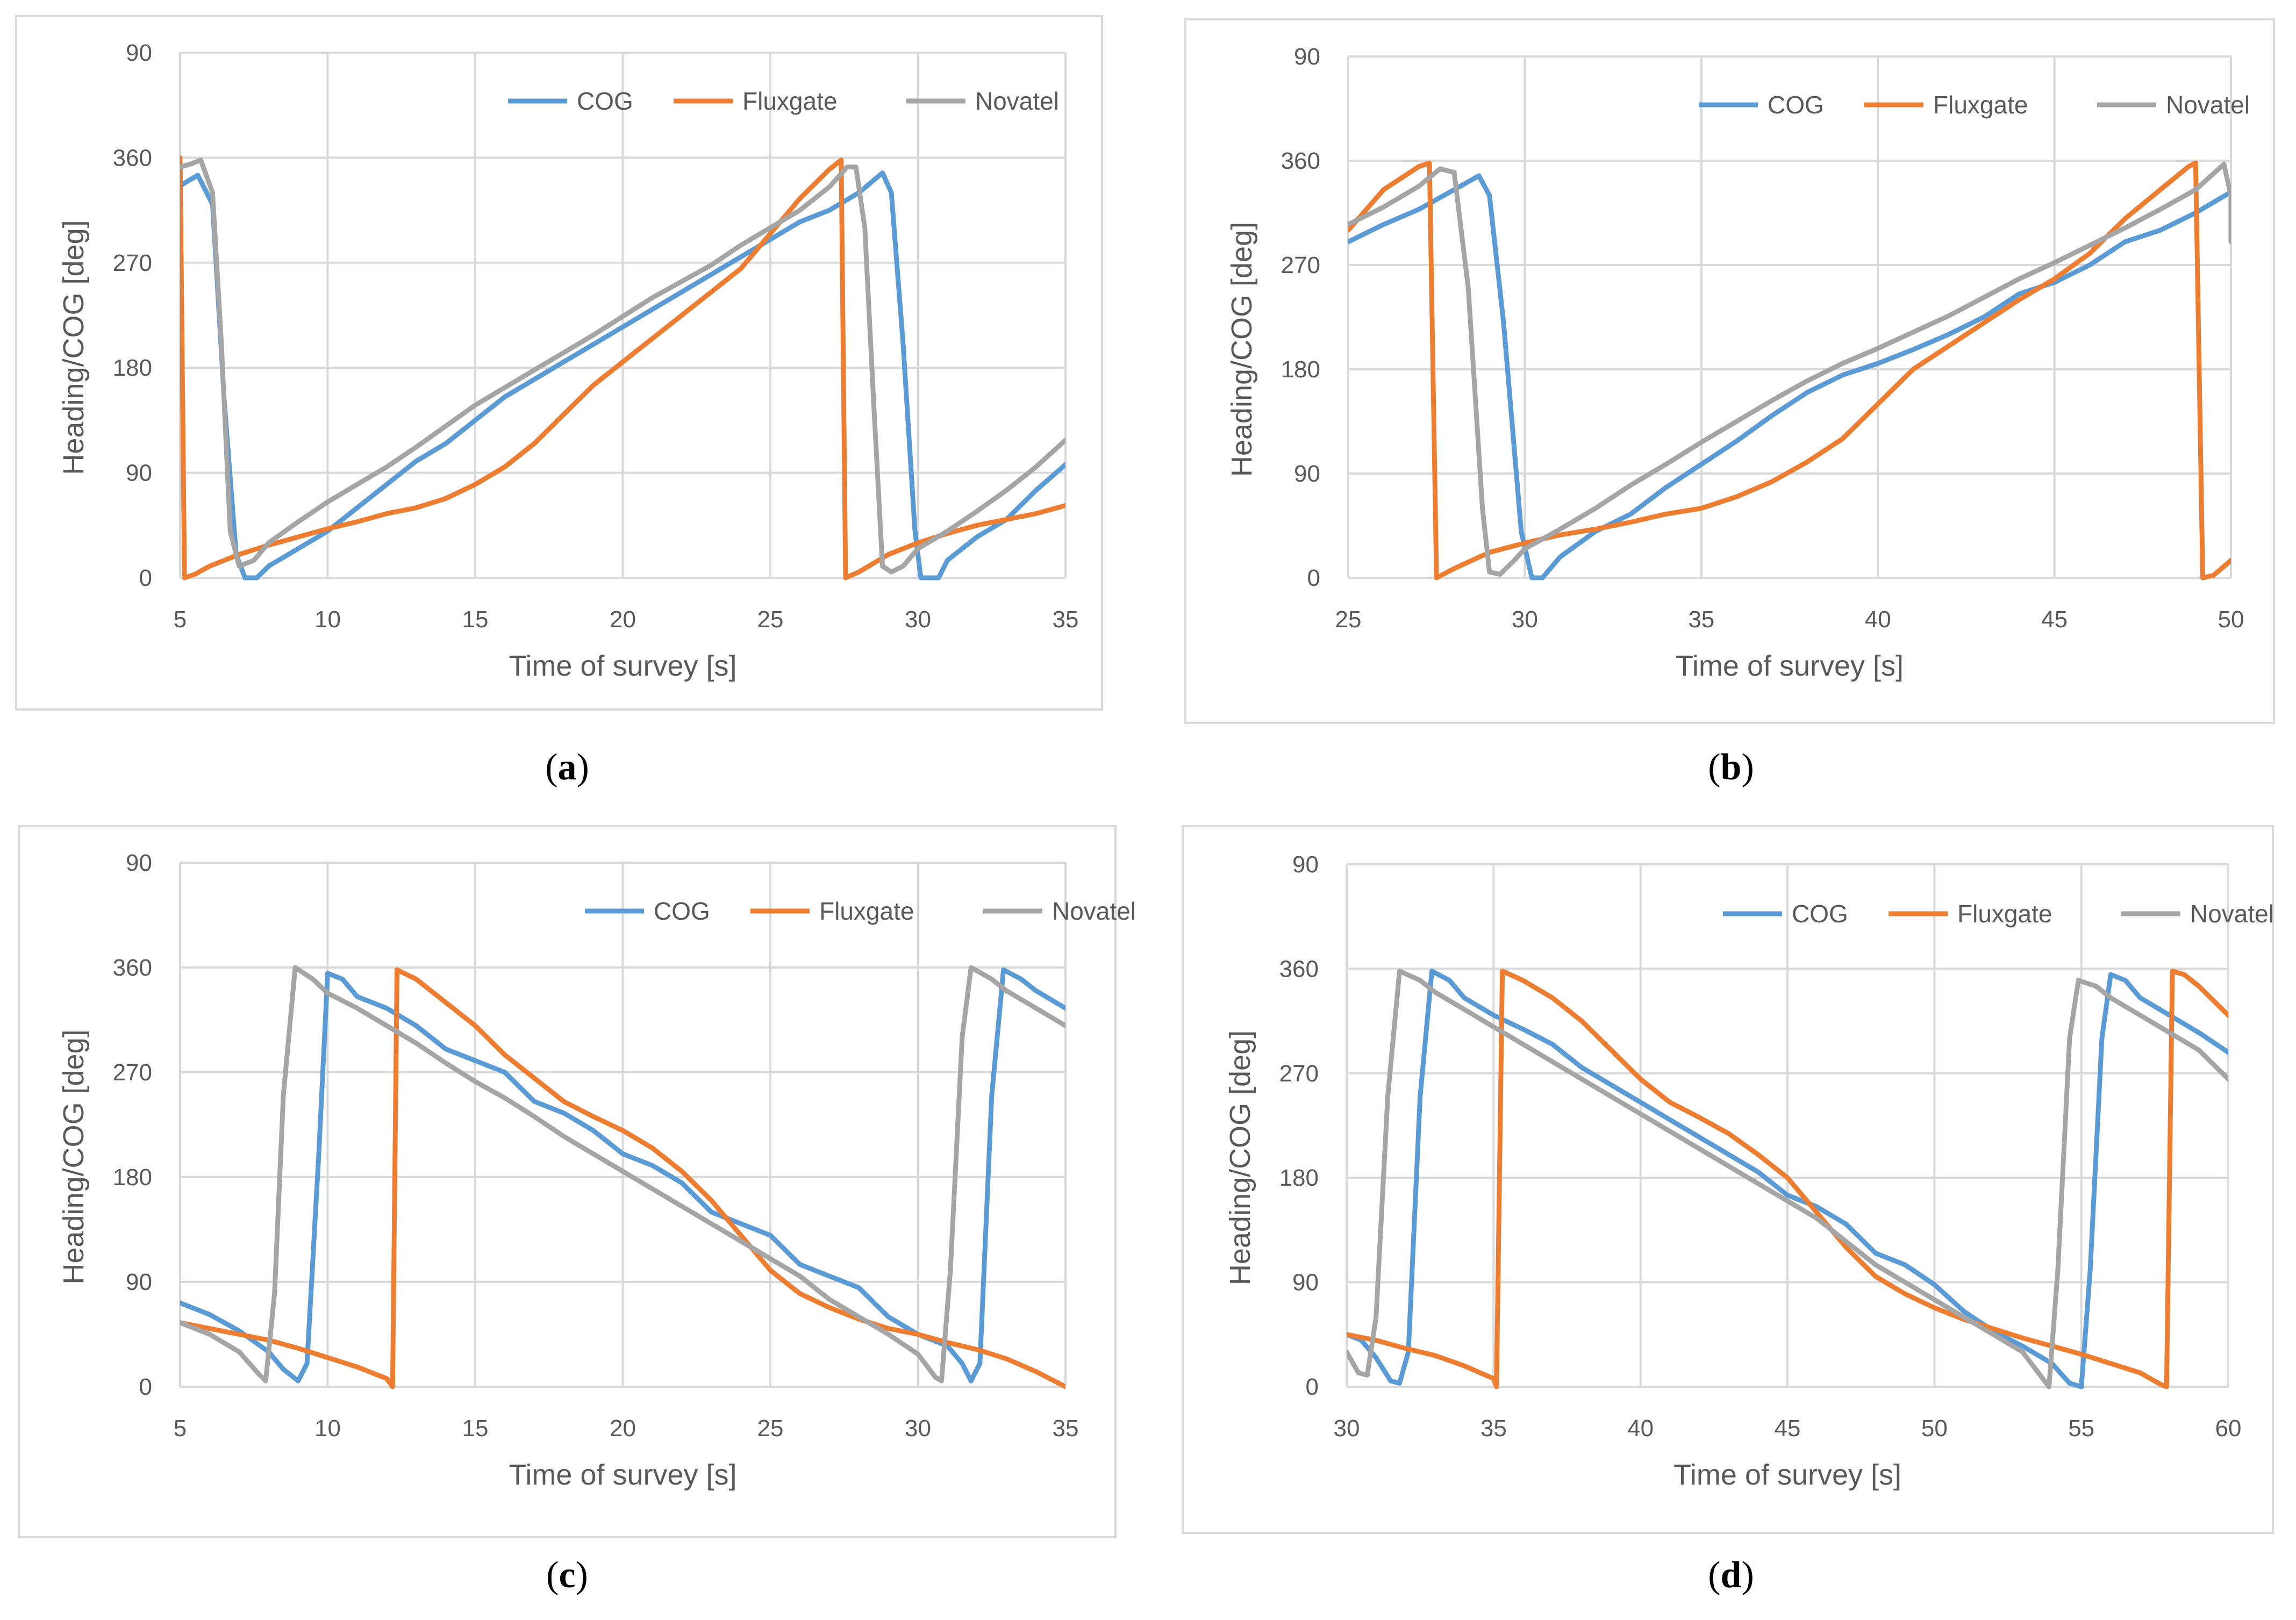 This screenshot has height=1620, width=2296. I want to click on panel-caption-a: (a), so click(567, 767).